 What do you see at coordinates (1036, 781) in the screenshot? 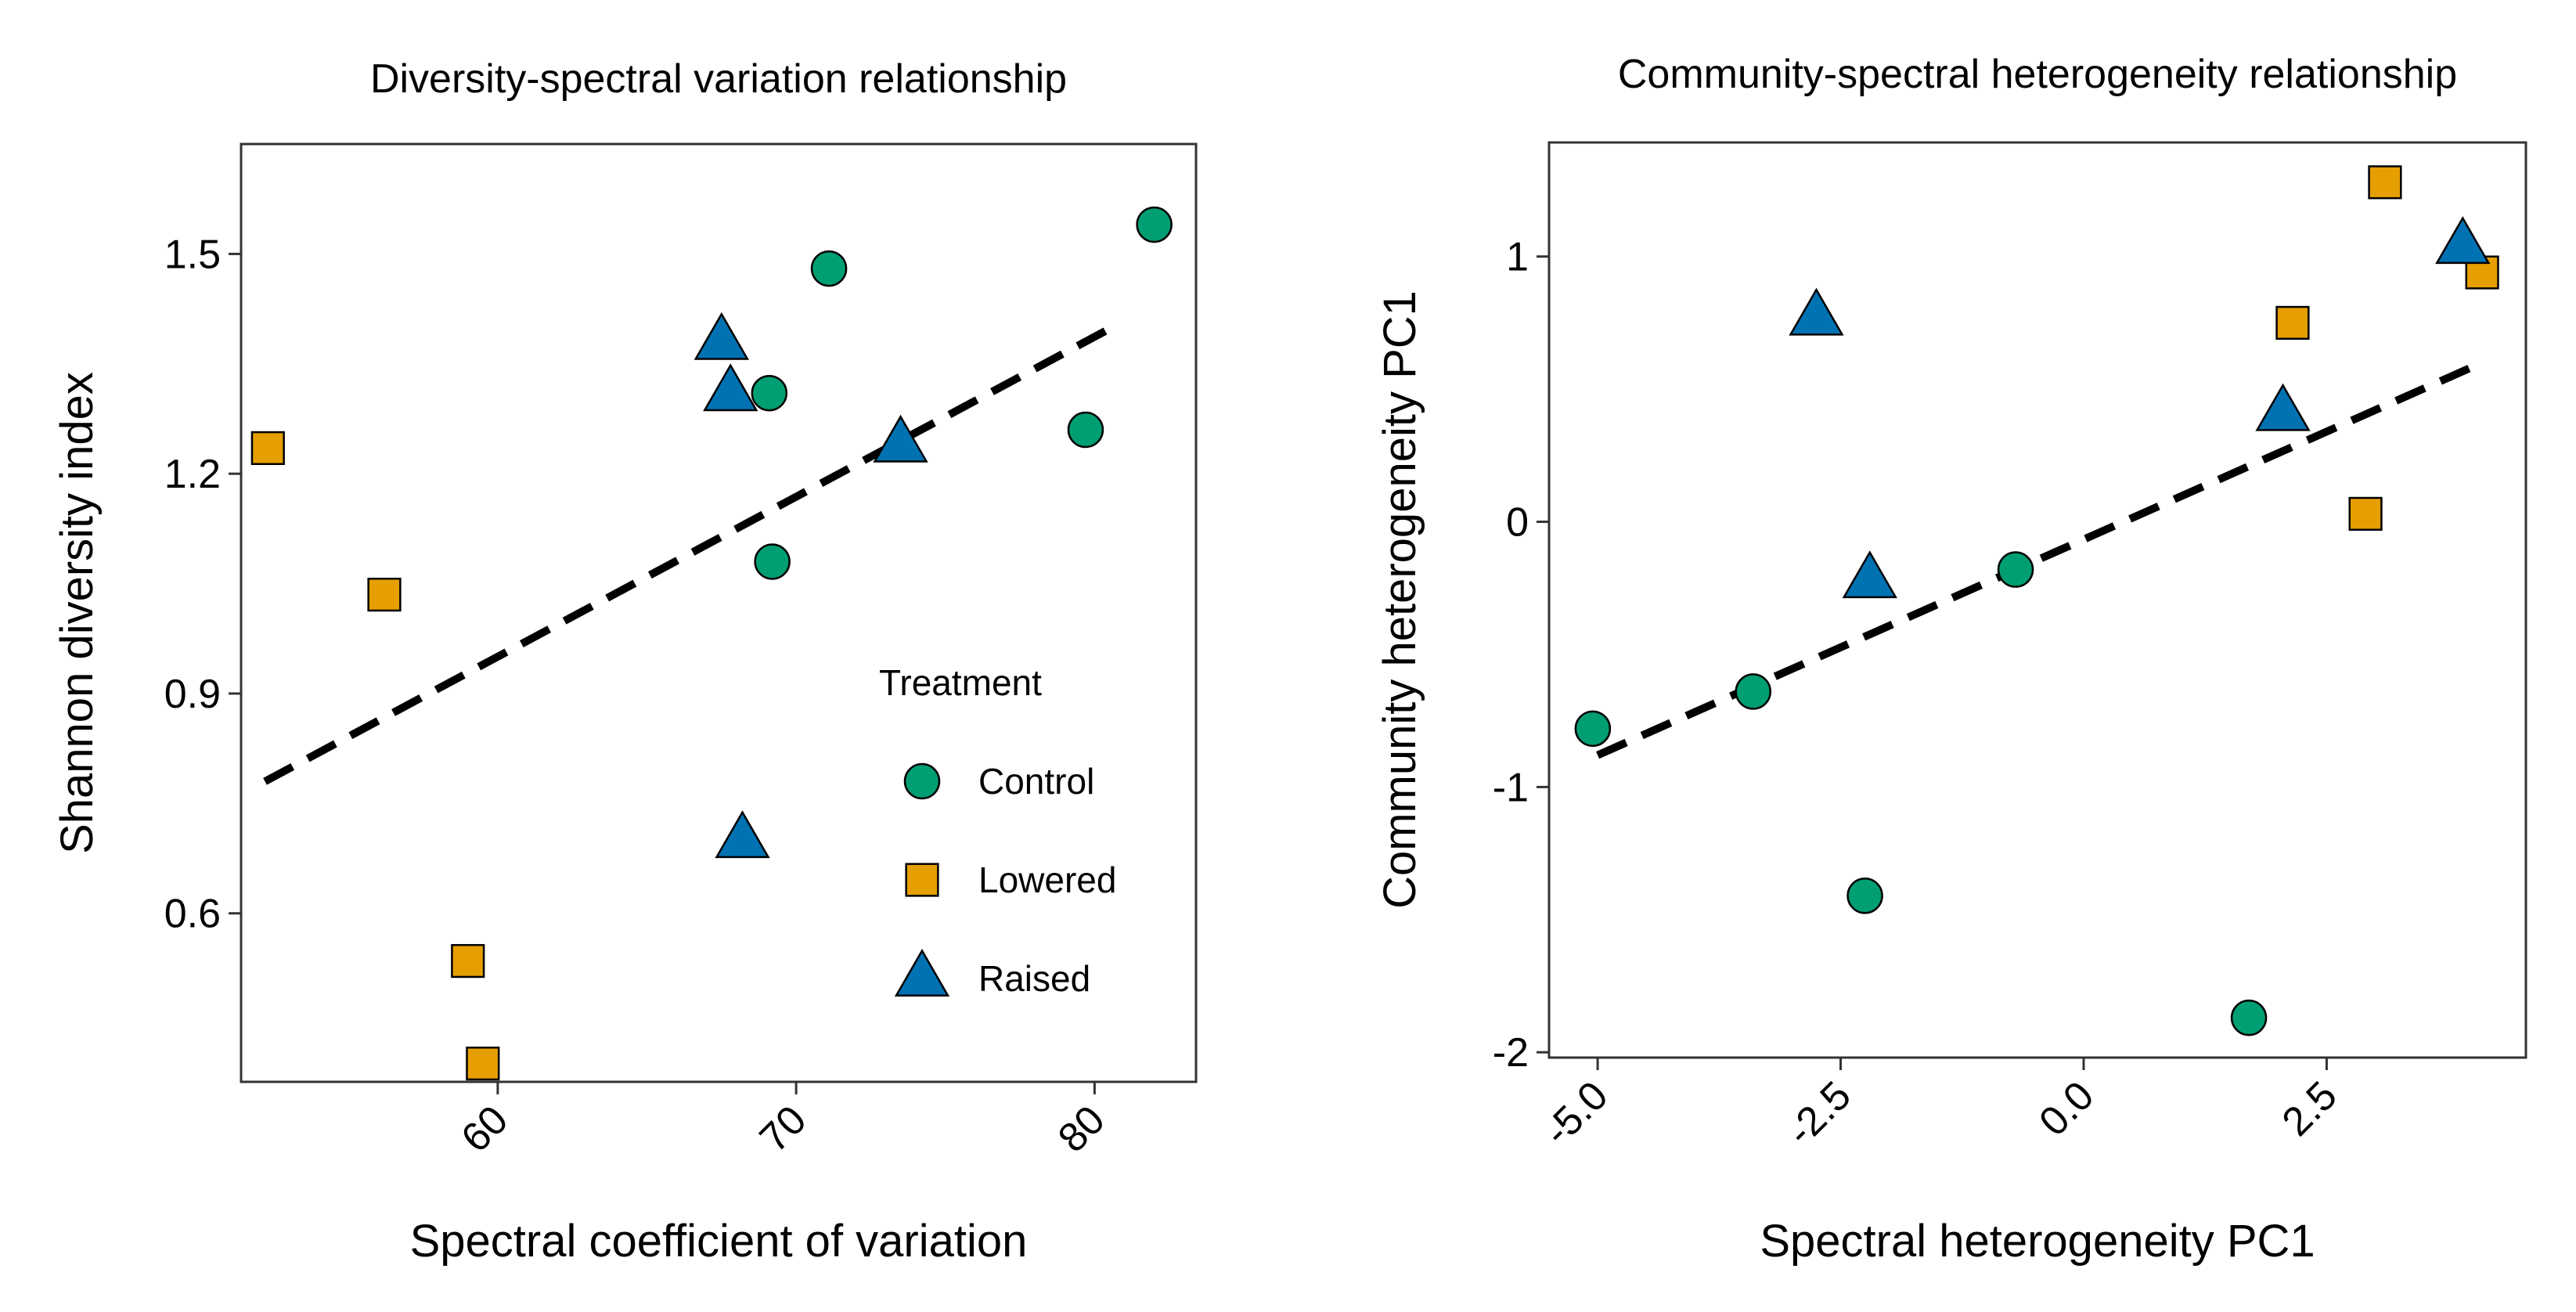
I see `legend-label: Control` at bounding box center [1036, 781].